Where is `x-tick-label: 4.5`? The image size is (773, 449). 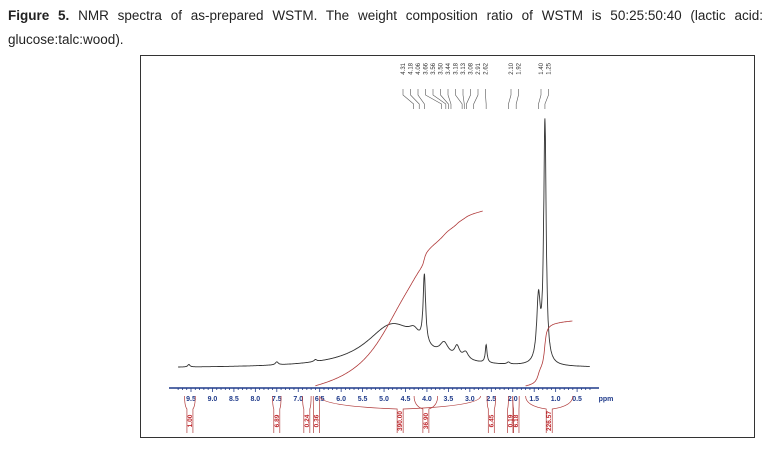 x-tick-label: 4.5 is located at coordinates (406, 399).